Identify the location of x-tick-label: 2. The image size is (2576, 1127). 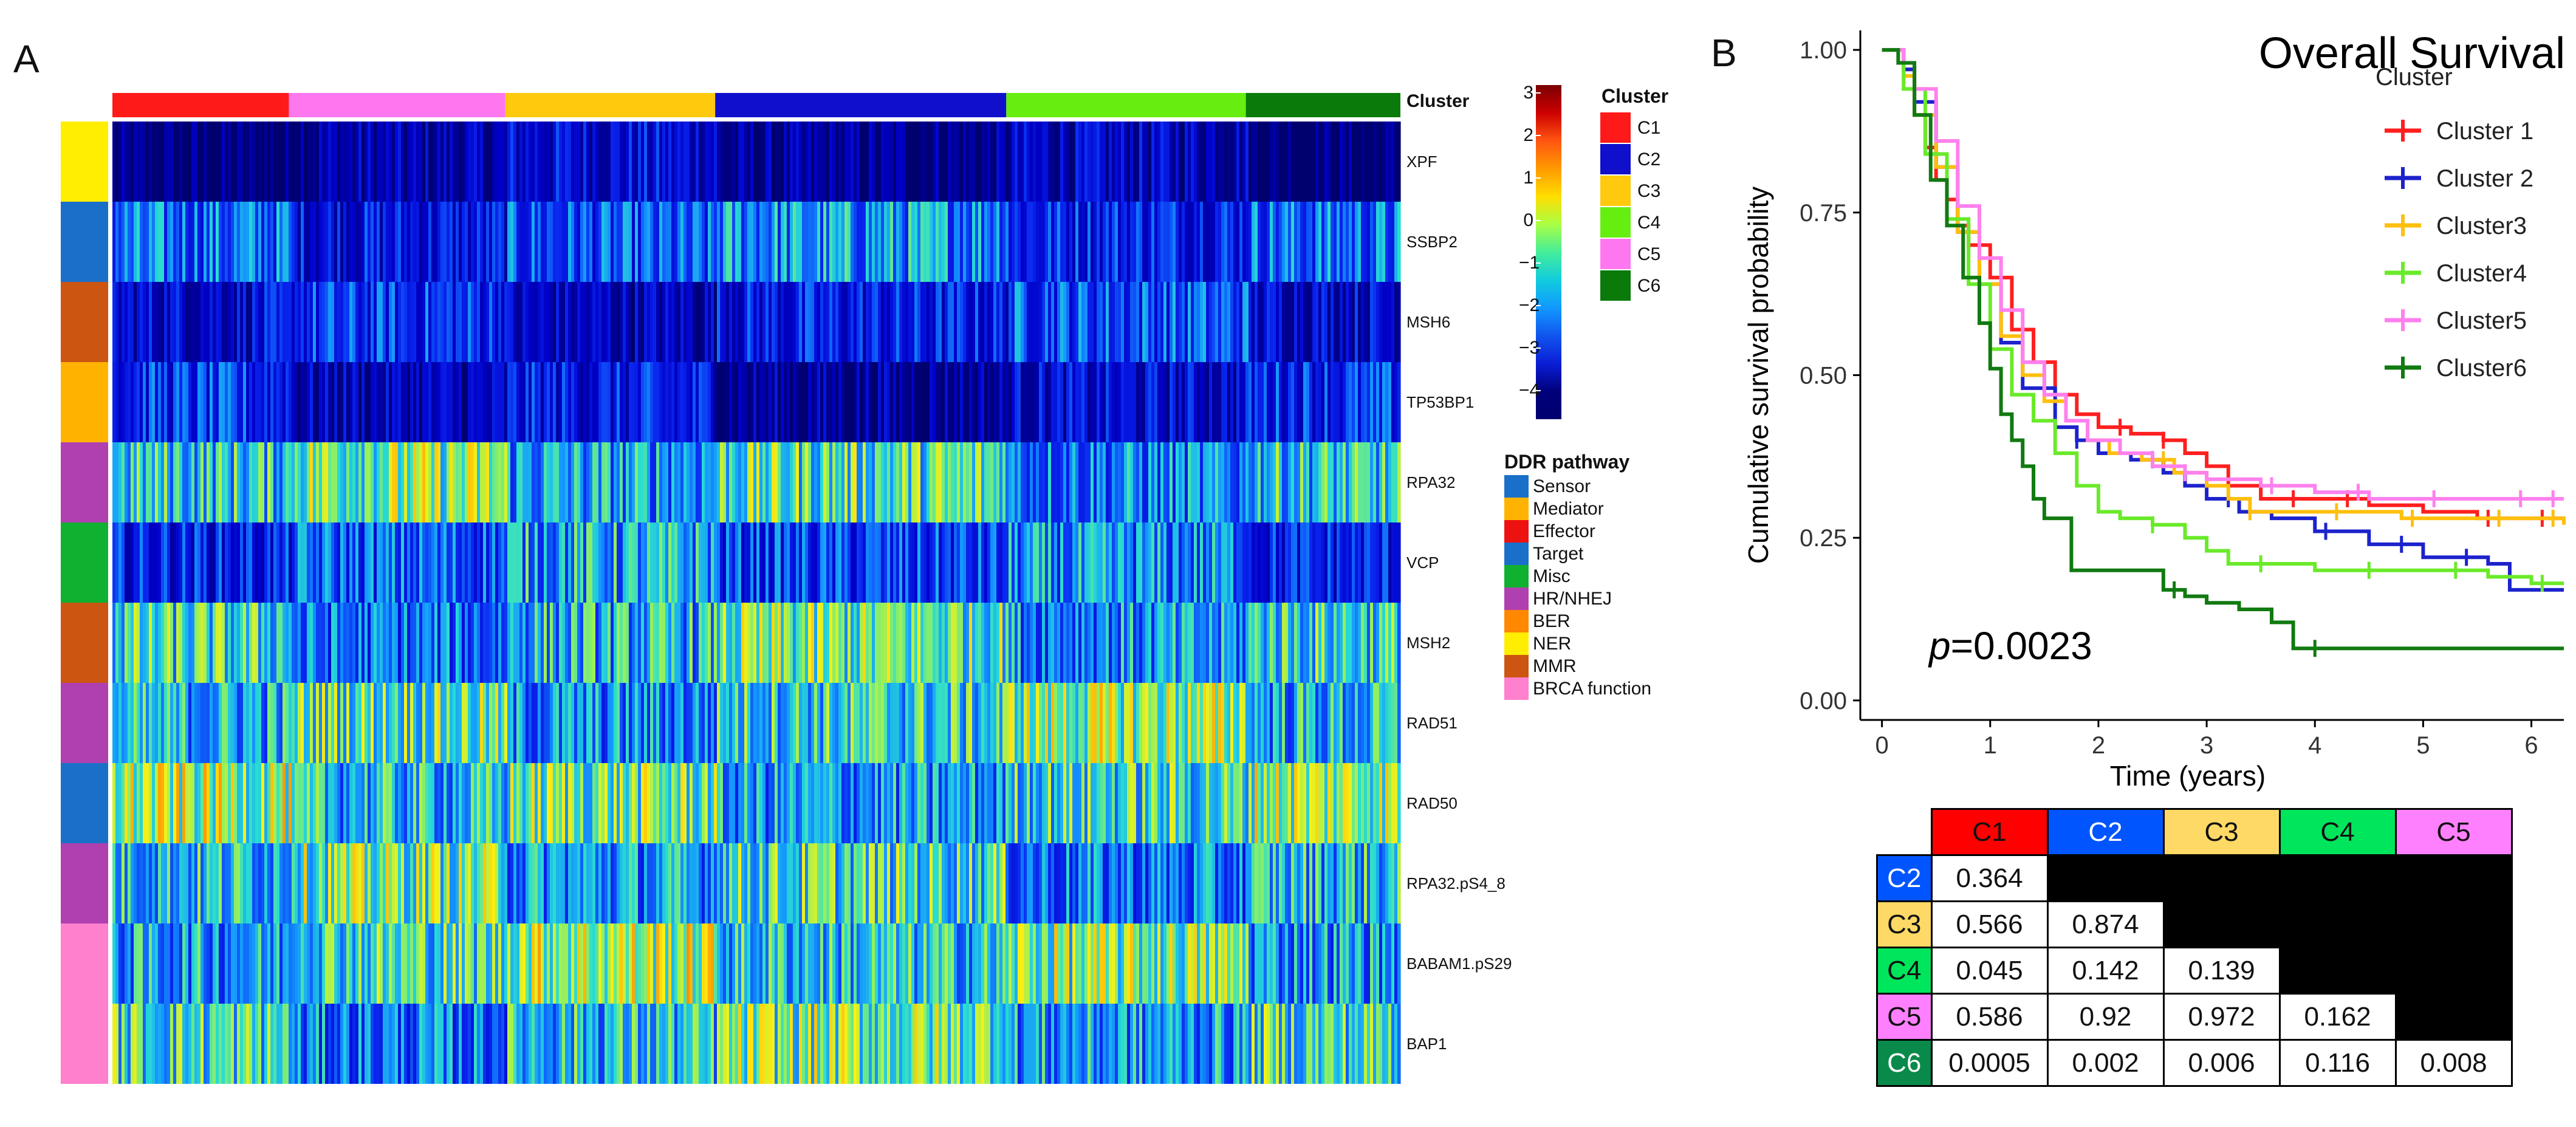
(2098, 745).